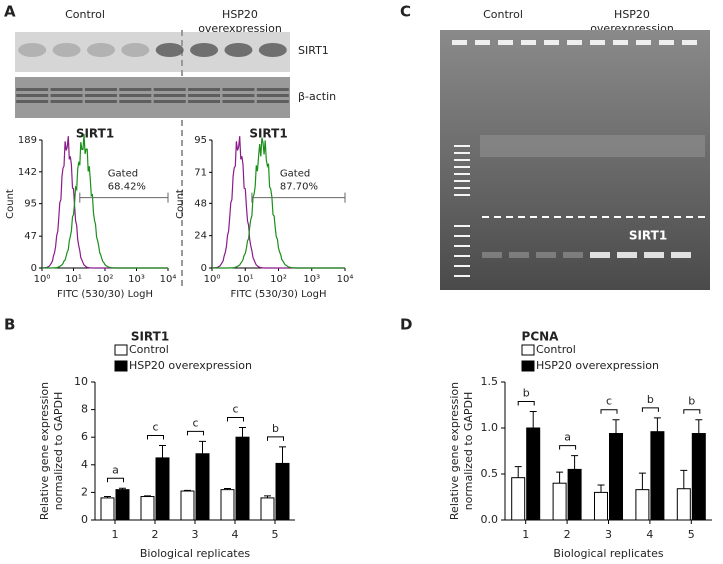  Describe the element at coordinates (212, 279) in the screenshot. I see `x-tick-label: 10⁰` at that location.